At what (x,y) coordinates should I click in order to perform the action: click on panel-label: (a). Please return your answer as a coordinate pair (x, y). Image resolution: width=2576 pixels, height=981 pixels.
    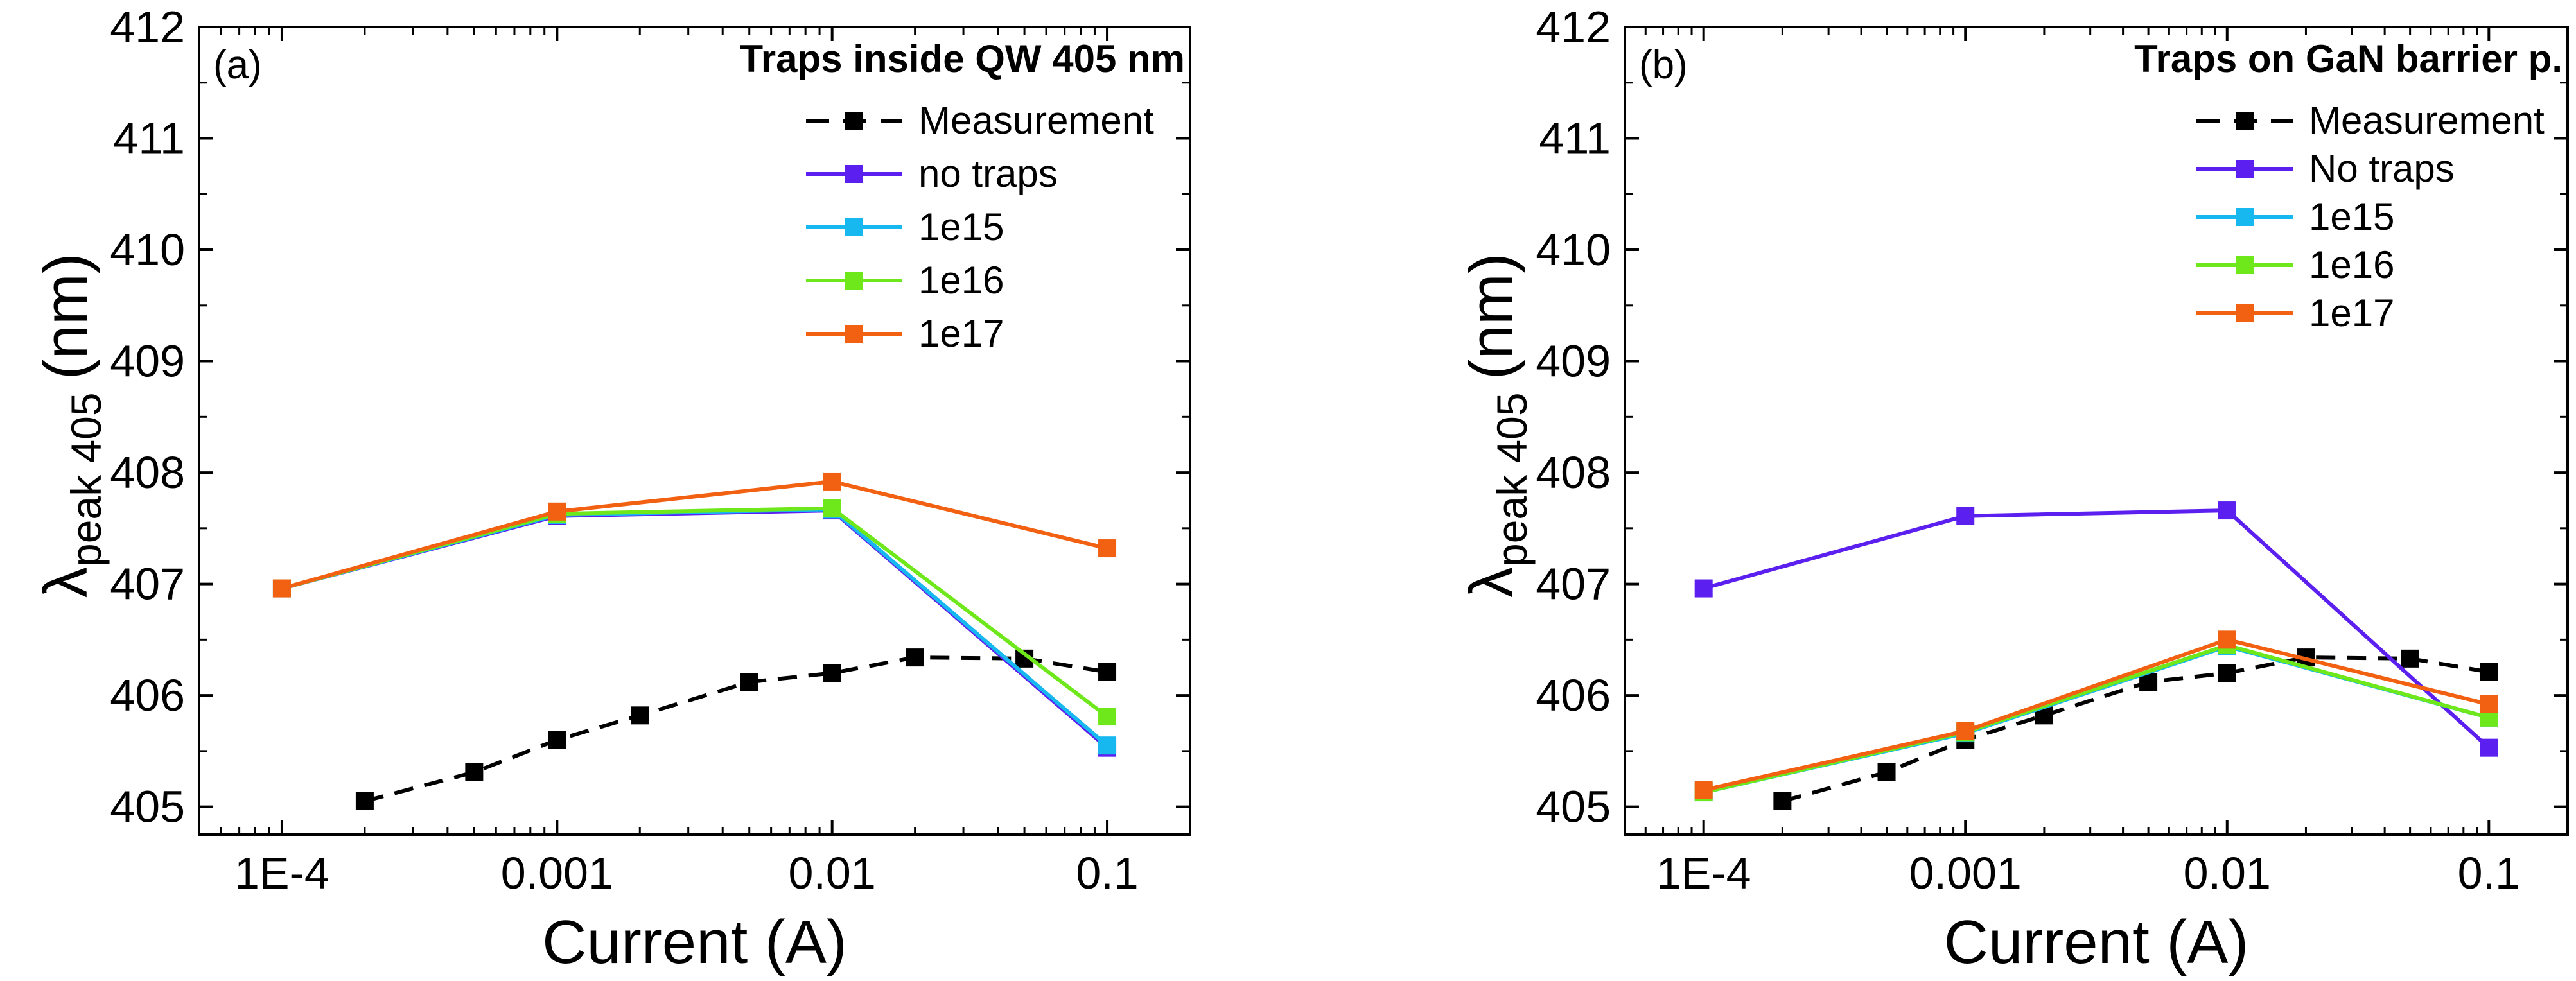
    Looking at the image, I should click on (237, 65).